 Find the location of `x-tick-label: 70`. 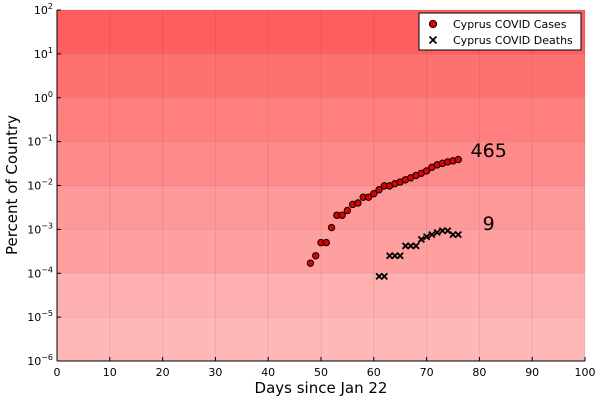

x-tick-label: 70 is located at coordinates (427, 372).